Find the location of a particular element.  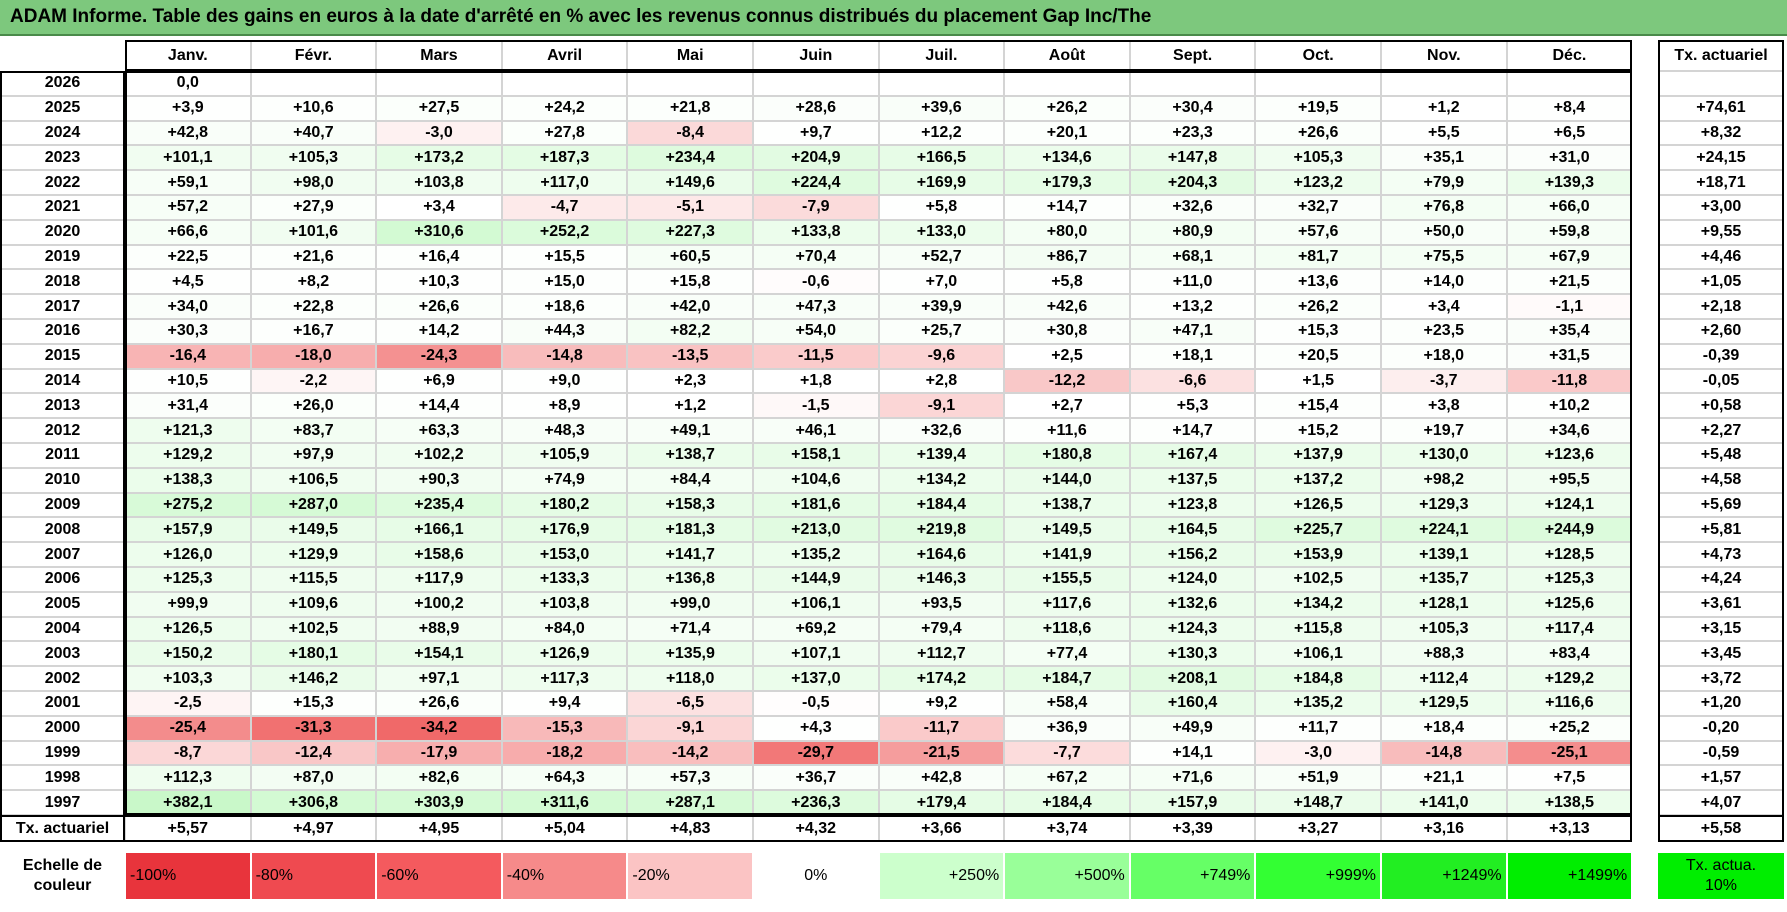

gain-cell: -1,5 is located at coordinates (816, 406).